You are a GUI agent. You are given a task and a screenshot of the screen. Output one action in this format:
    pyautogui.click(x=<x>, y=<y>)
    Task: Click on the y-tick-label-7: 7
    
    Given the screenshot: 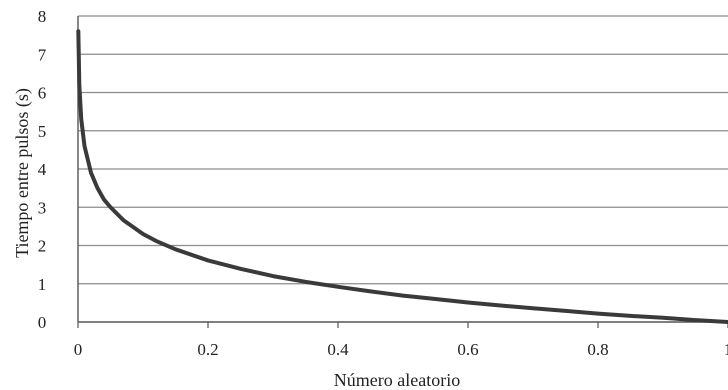 What is the action you would take?
    pyautogui.click(x=42, y=54)
    